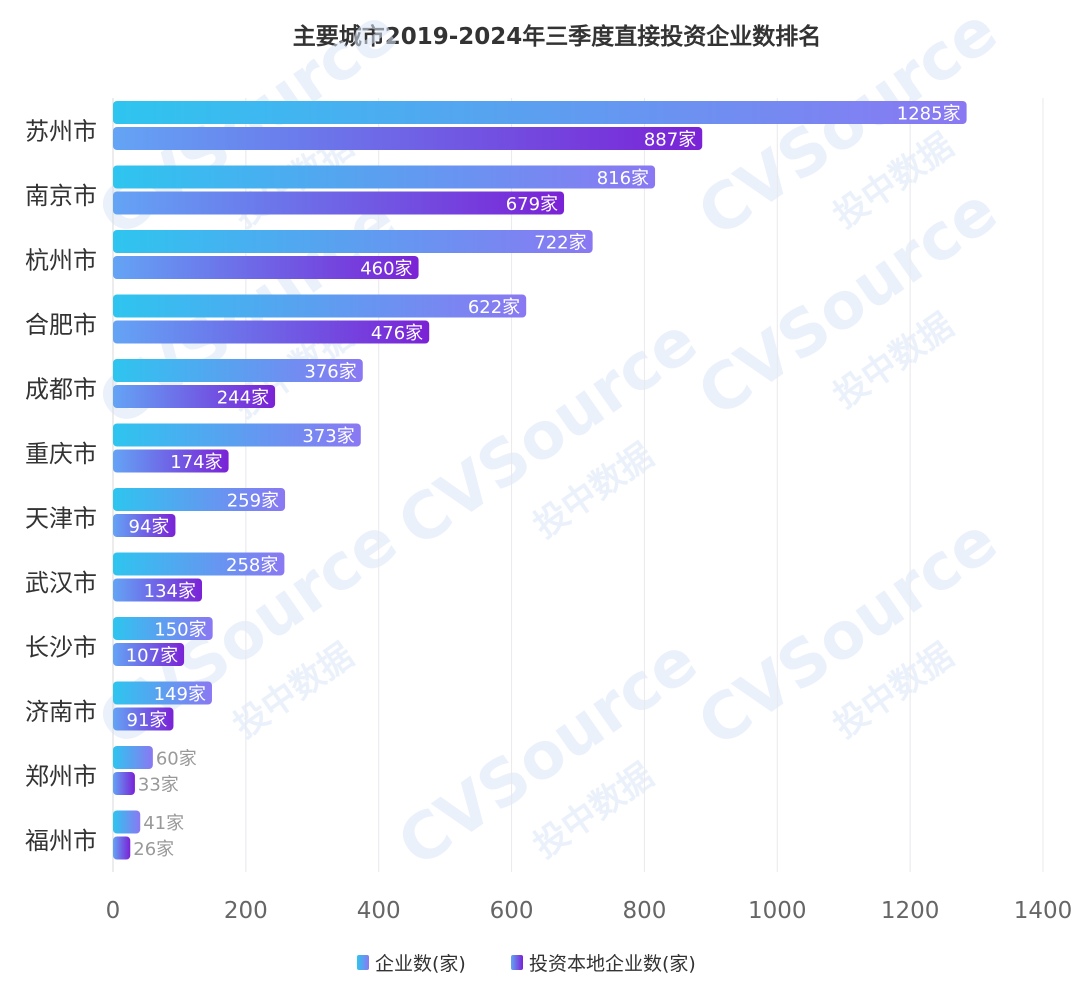 The width and height of the screenshot is (1080, 986). What do you see at coordinates (61, 389) in the screenshot?
I see `category-label: 成都市` at bounding box center [61, 389].